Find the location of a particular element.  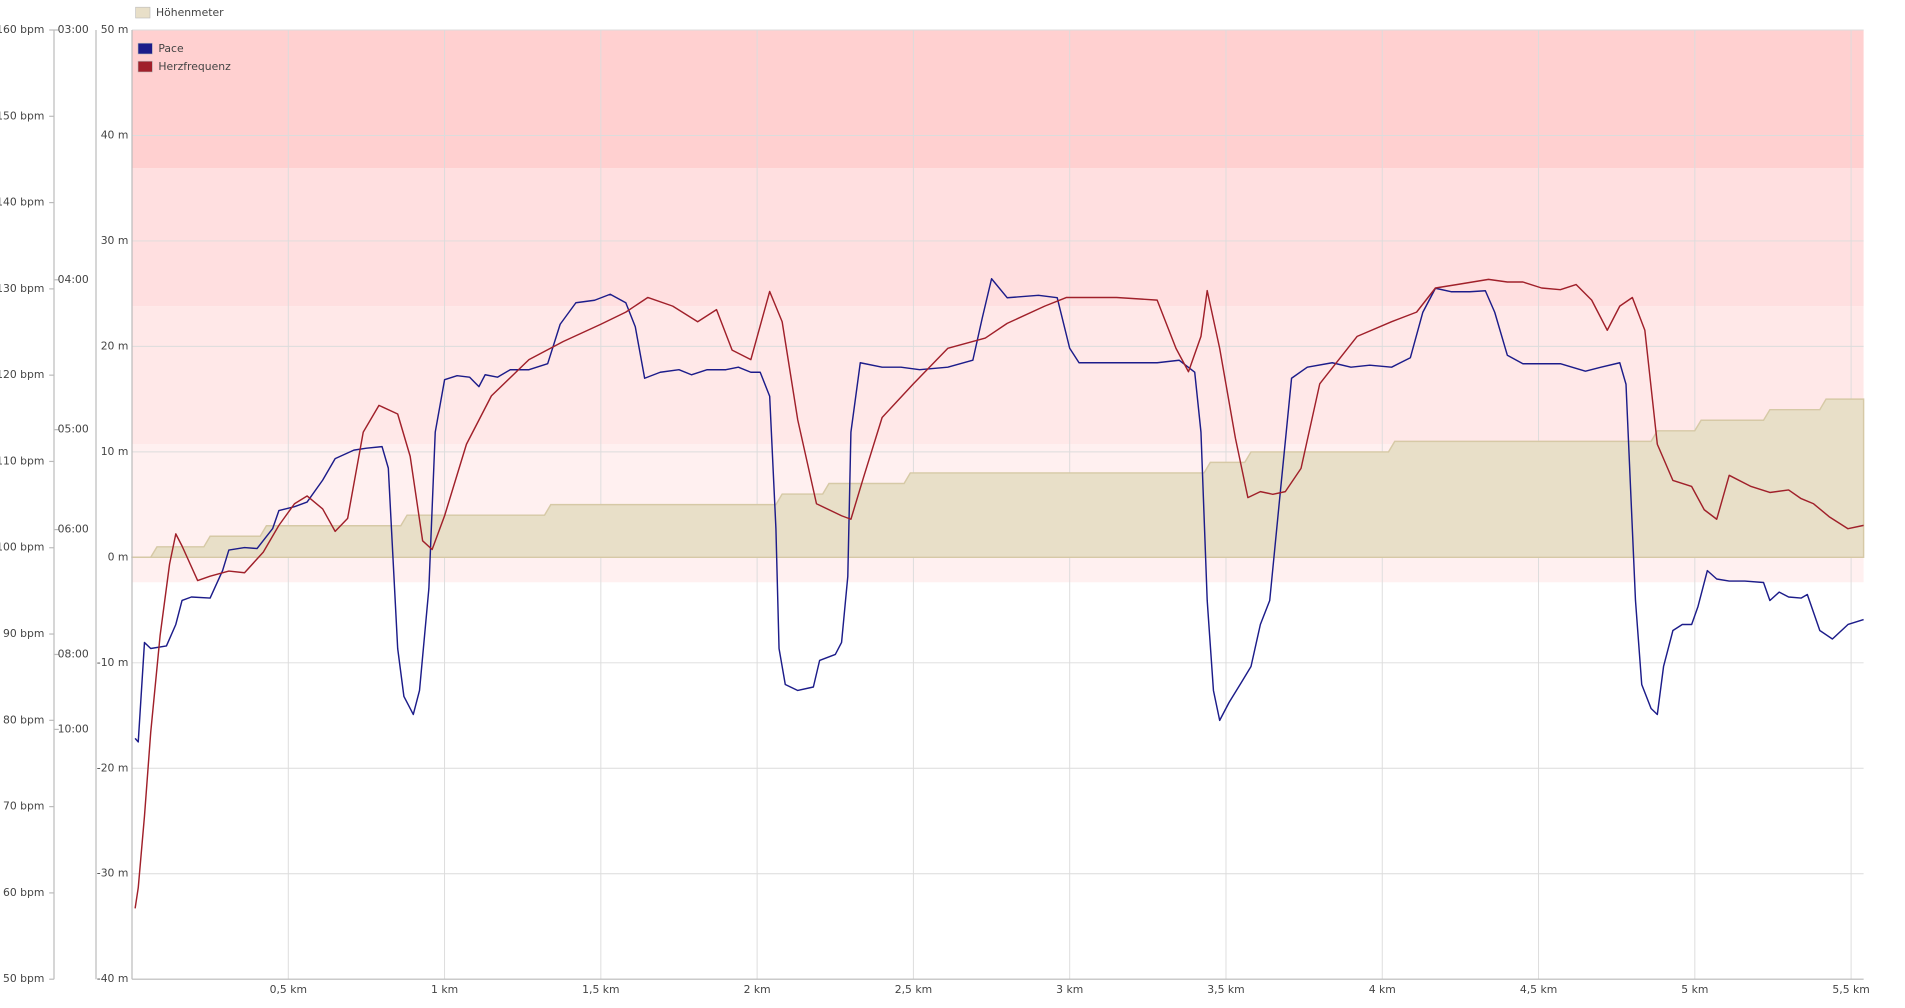

y-tick-label: 60 bpm is located at coordinates (23, 892).